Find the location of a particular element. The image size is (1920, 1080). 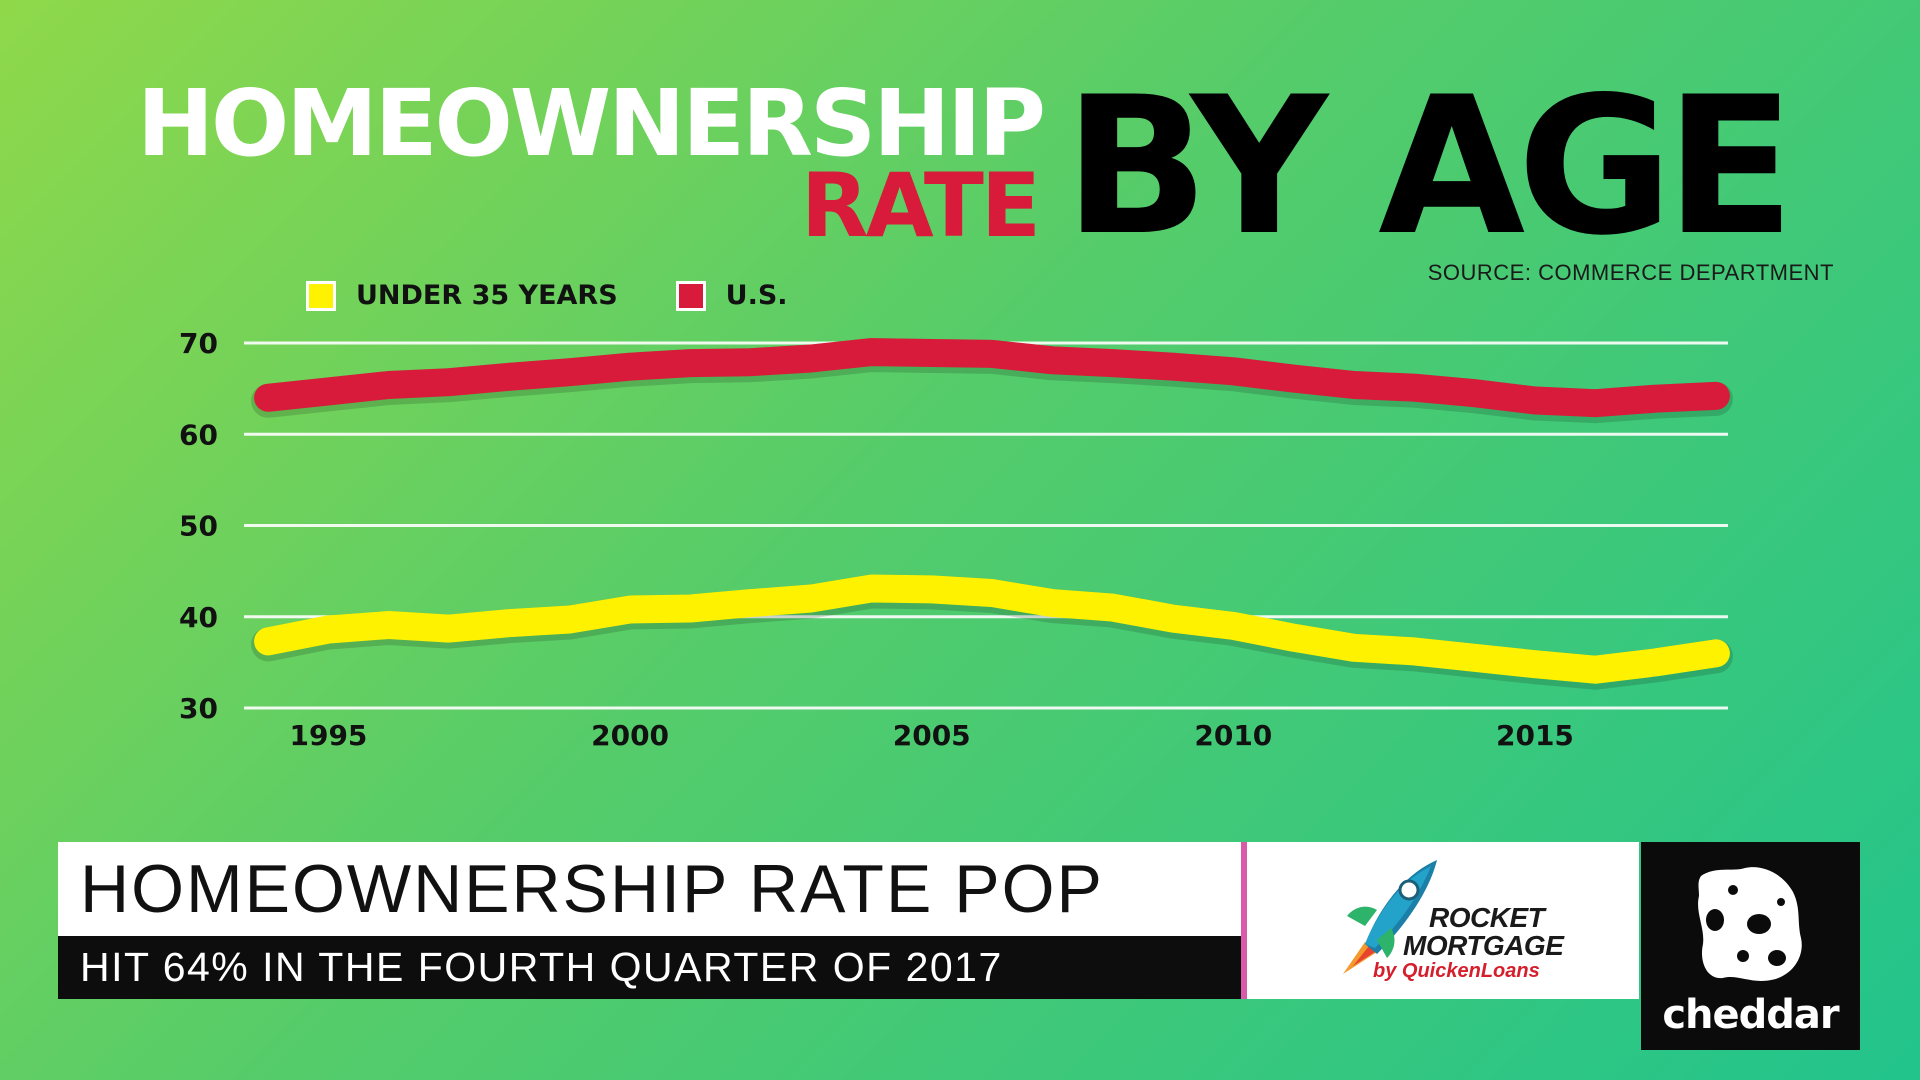

data-point-u-s-2012 is located at coordinates (1354, 385).